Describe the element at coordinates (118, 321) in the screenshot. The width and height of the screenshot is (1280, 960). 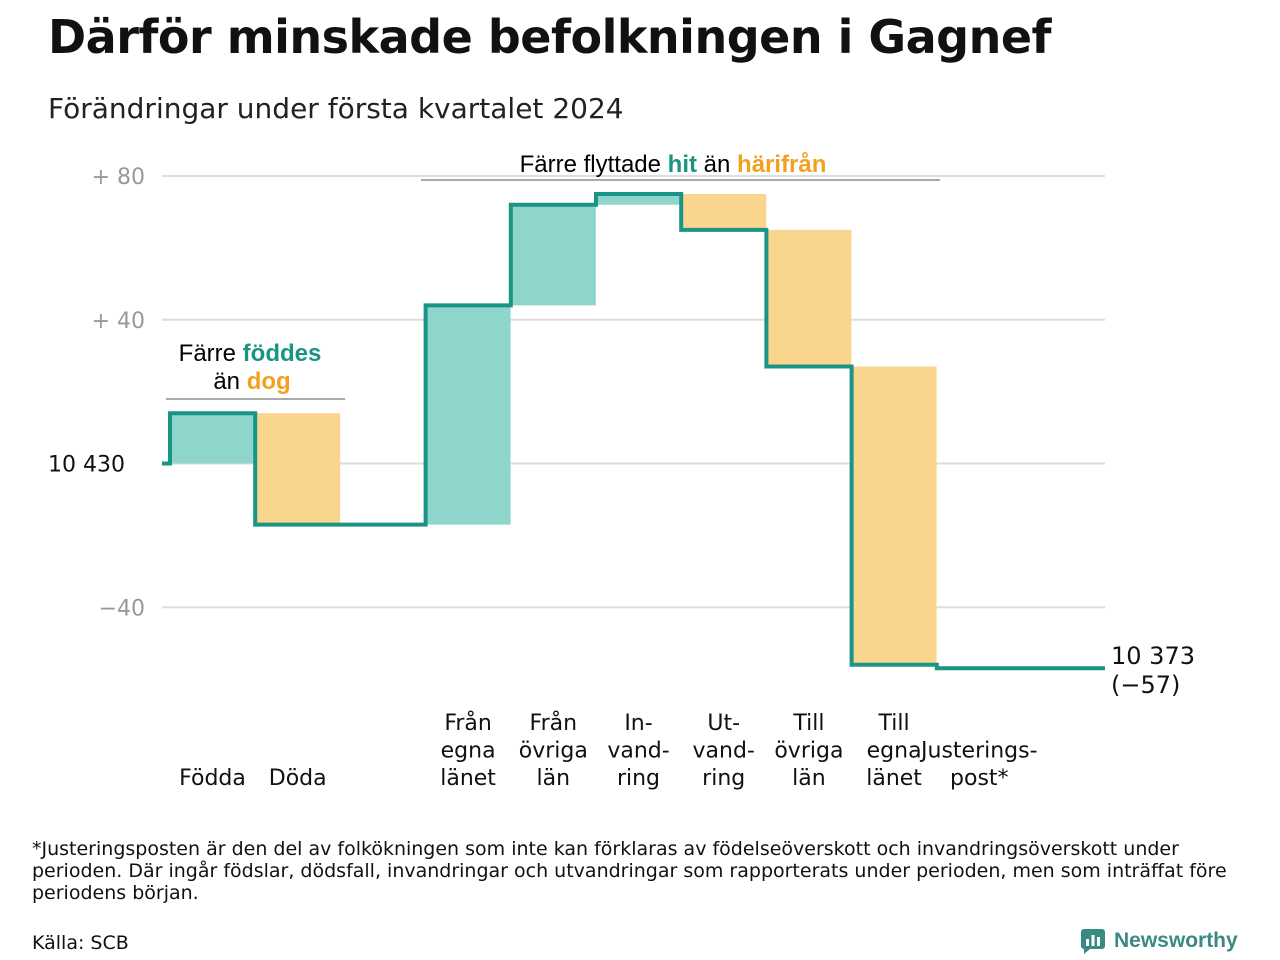
I see `y-tick-label: + 40` at that location.